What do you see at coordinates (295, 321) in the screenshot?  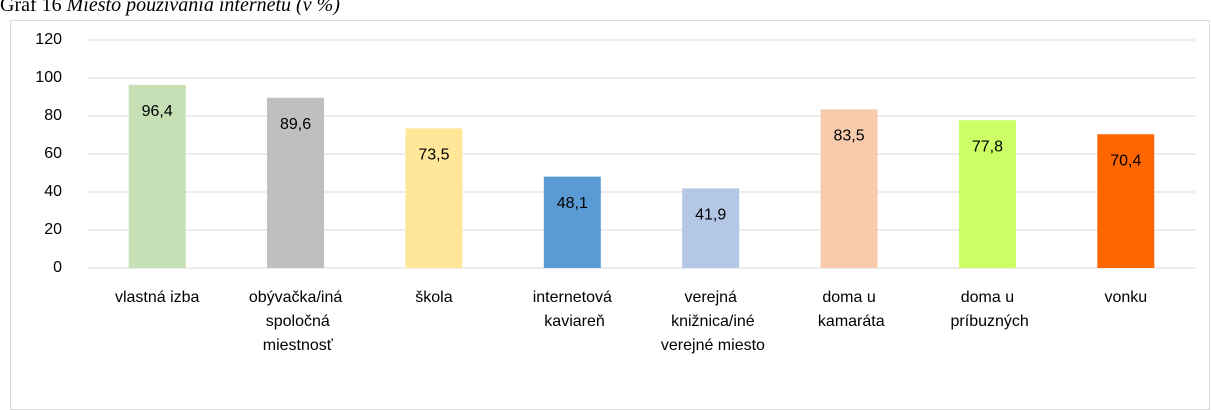 I see `x-tick-label: obývačka/iná spoločná miestnosť` at bounding box center [295, 321].